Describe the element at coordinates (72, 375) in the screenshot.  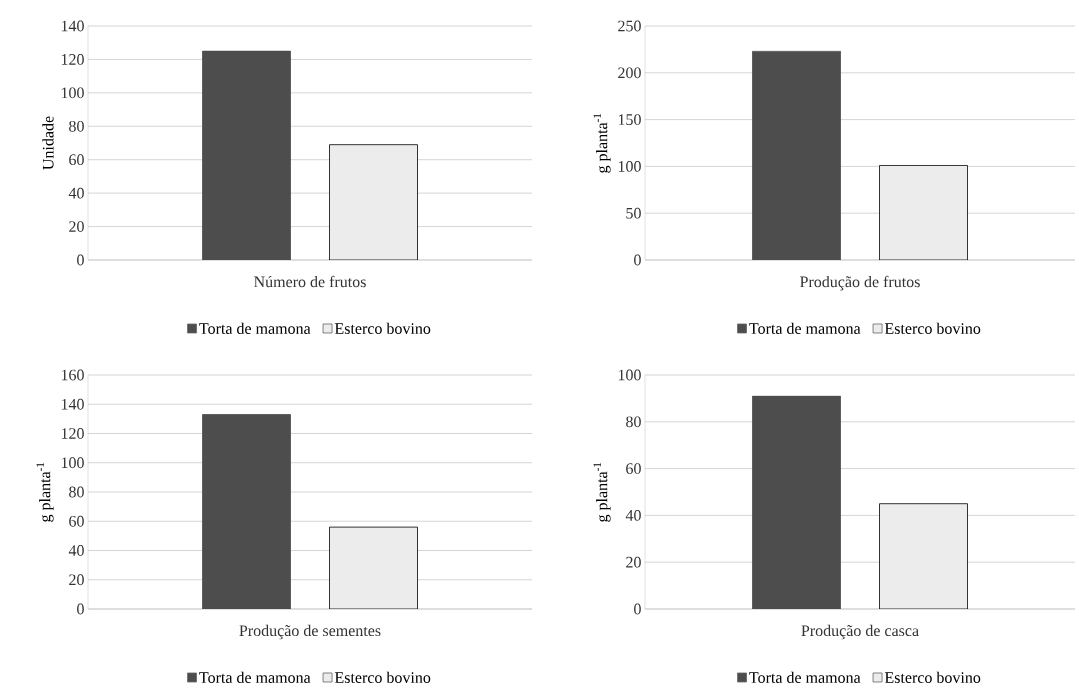
I see `y-tick-label: 160` at that location.